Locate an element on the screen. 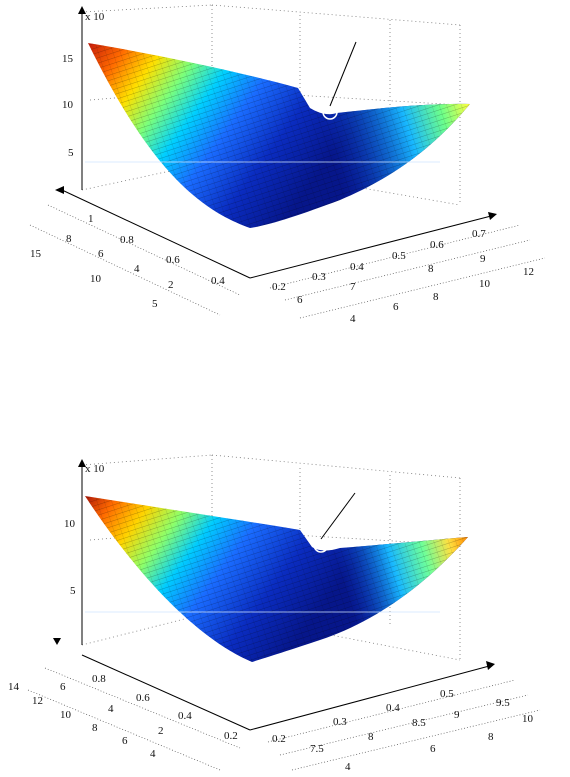 The height and width of the screenshot is (777, 570). left-a-tick-2-3: 0.2 is located at coordinates (231, 736).